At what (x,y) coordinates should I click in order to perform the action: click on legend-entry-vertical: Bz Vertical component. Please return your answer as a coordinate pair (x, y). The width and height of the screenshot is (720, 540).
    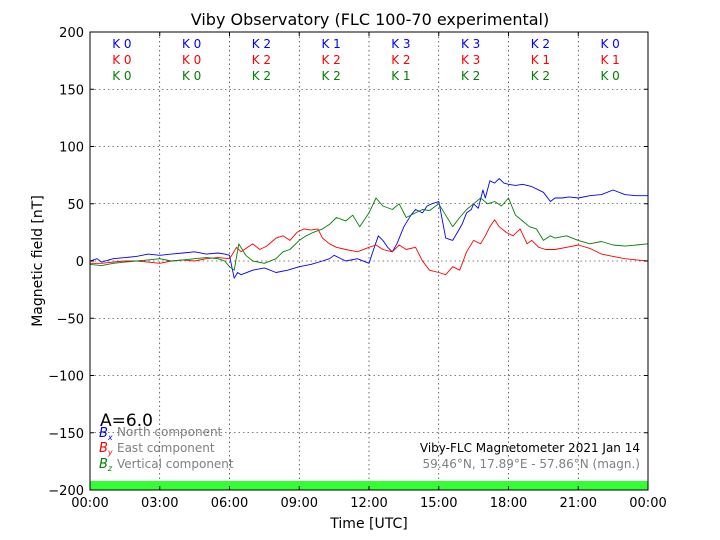
    Looking at the image, I should click on (166, 465).